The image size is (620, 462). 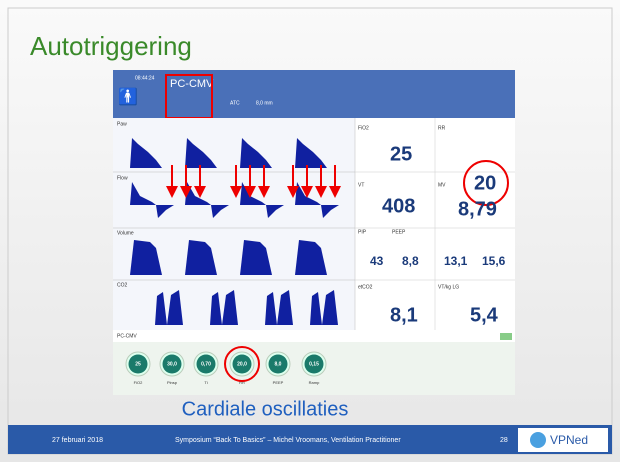 I want to click on mode: PC-CMV, so click(x=192, y=84).